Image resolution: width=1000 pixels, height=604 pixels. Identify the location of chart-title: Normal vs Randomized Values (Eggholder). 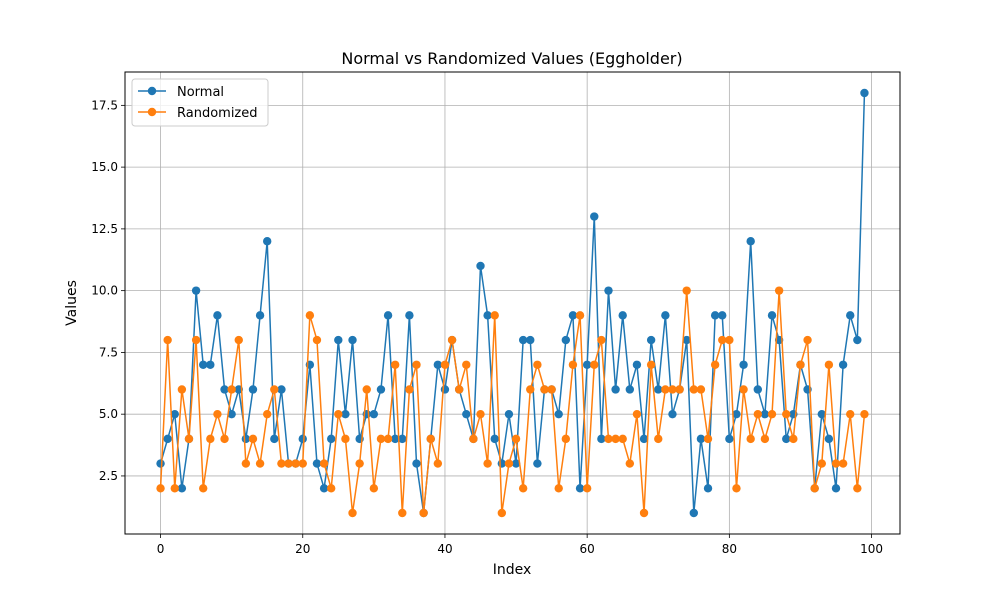
(511, 58).